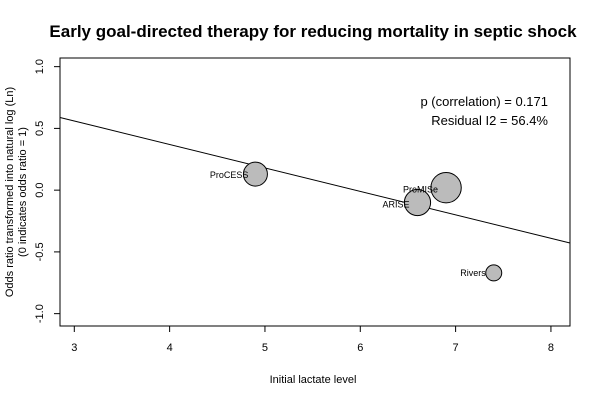  I want to click on y-axis-label-line2: (0 indicates odds ratio = 1), so click(23, 192).